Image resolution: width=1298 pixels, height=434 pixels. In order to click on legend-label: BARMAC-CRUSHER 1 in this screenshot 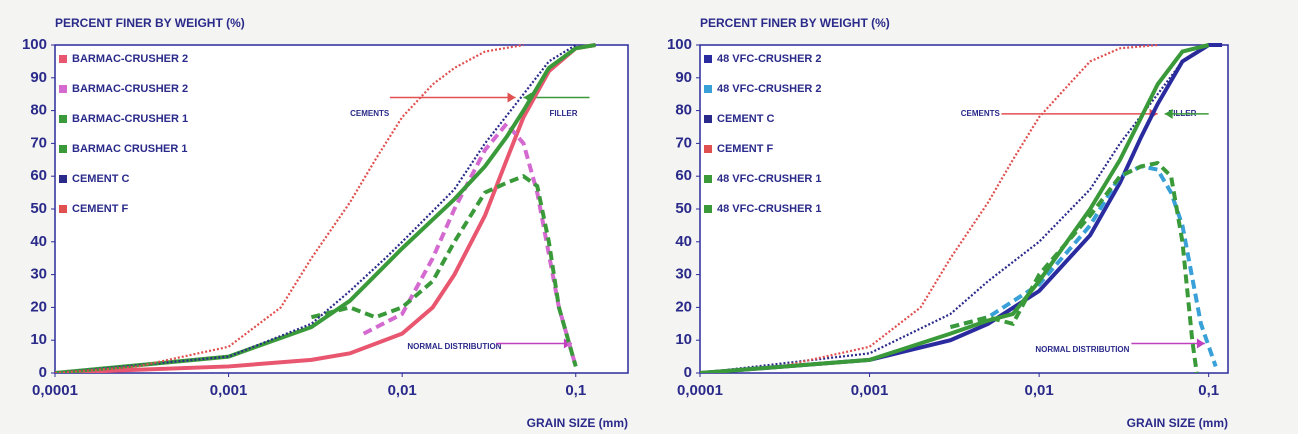, I will do `click(130, 119)`.